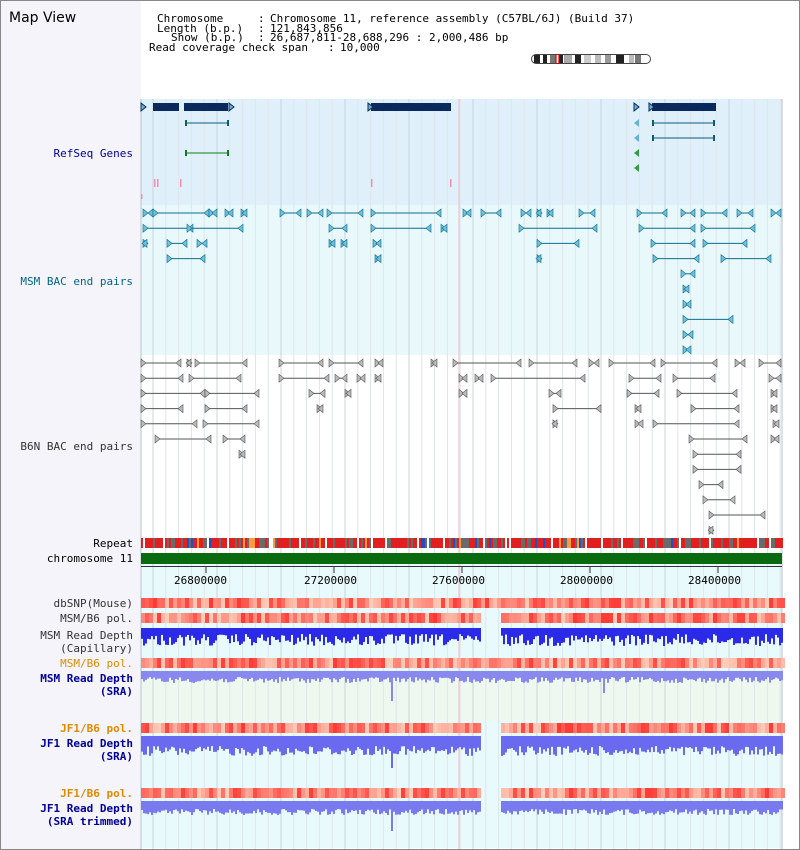 The image size is (800, 850). Describe the element at coordinates (113, 543) in the screenshot. I see `track-label-repeat: Repeat` at that location.